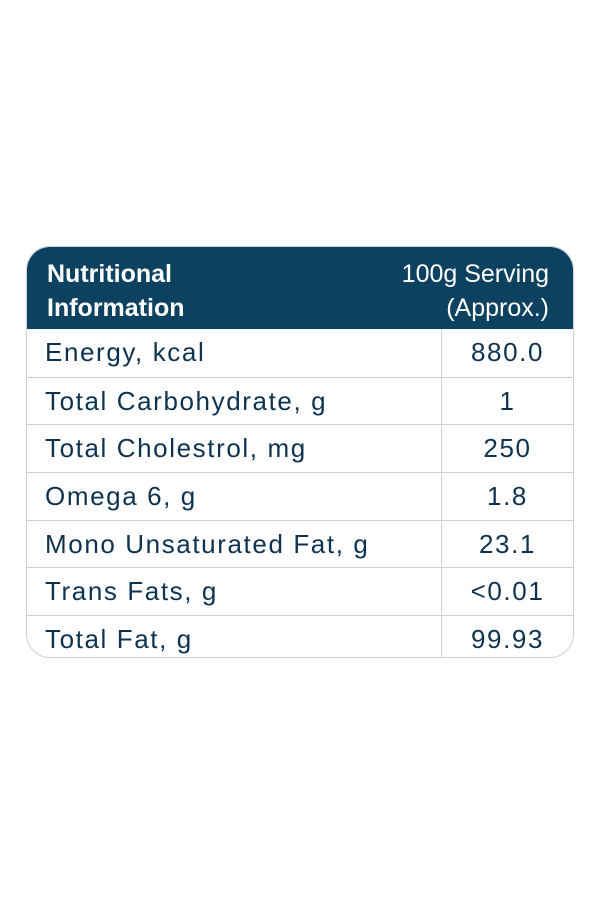 This screenshot has width=600, height=900. I want to click on row-value: 880.0, so click(507, 352).